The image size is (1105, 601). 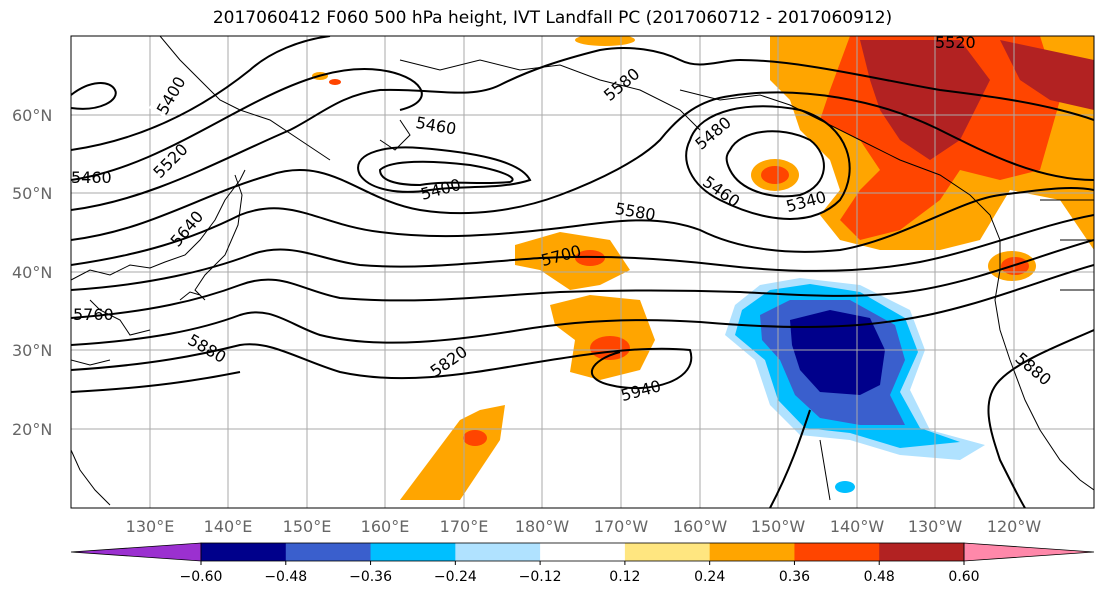 I want to click on lon-label: 150°E, so click(x=307, y=526).